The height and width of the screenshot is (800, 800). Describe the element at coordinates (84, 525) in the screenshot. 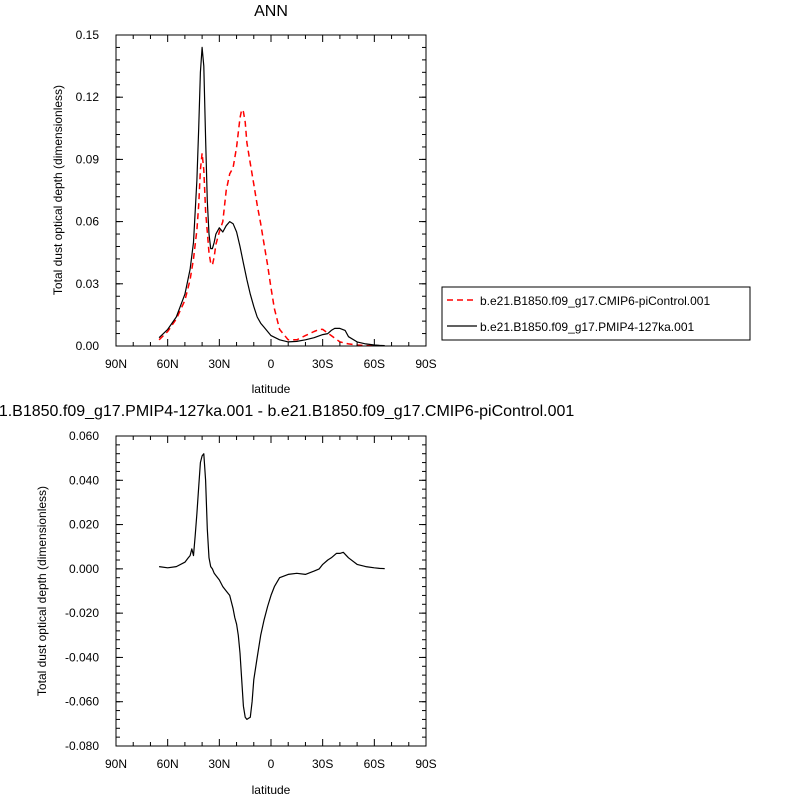

I see `bottom-y-tick-label: 0.020` at that location.